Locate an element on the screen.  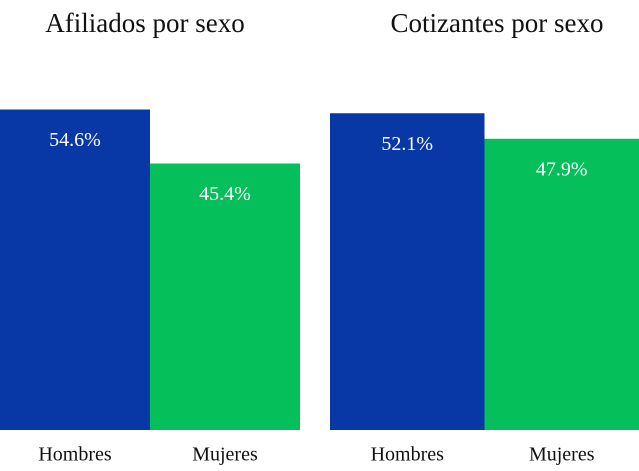
chart-title: Cotizantes por sexo is located at coordinates (497, 23).